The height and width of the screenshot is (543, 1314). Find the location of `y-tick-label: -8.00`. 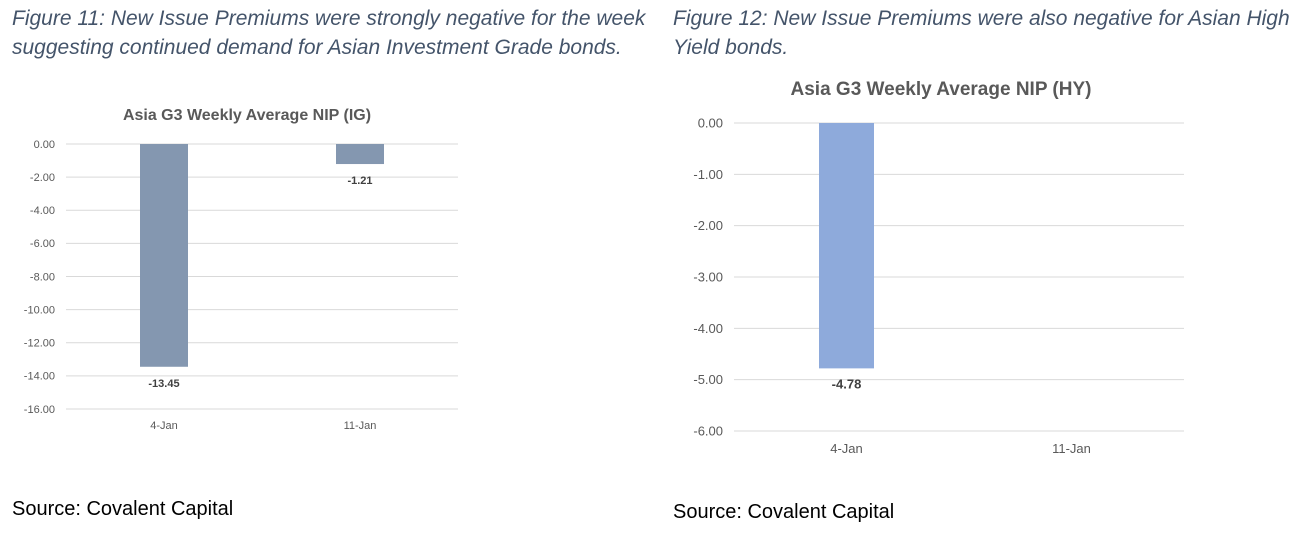

y-tick-label: -8.00 is located at coordinates (42, 277).